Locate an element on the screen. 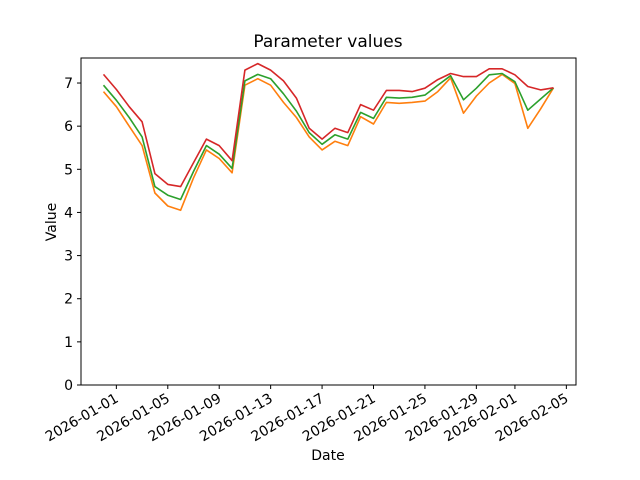 This screenshot has height=480, width=640. y-tick-label: 4 is located at coordinates (68, 213).